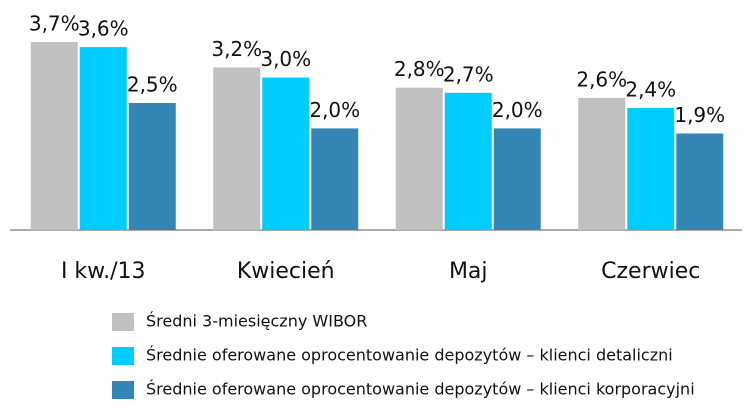 The image size is (750, 408). Describe the element at coordinates (286, 271) in the screenshot. I see `x-tick-label: Kwiecień` at that location.